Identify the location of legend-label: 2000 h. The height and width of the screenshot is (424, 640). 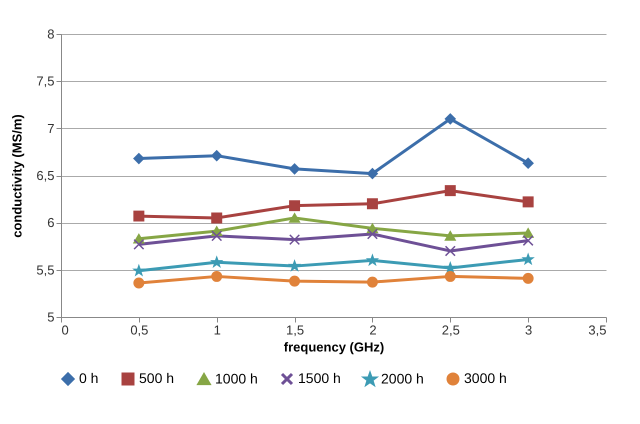
(402, 378).